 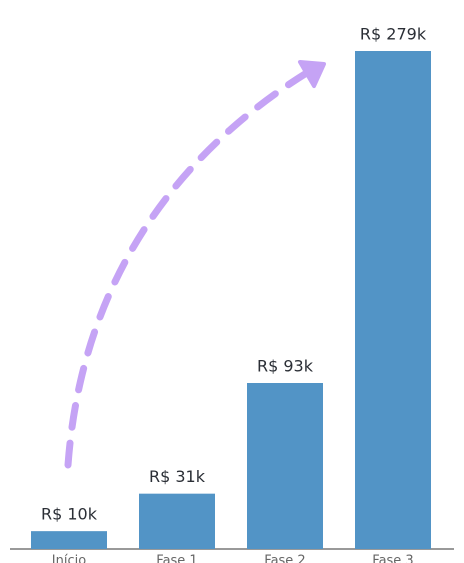 What do you see at coordinates (393, 34) in the screenshot?
I see `value-label: R$ 279k` at bounding box center [393, 34].